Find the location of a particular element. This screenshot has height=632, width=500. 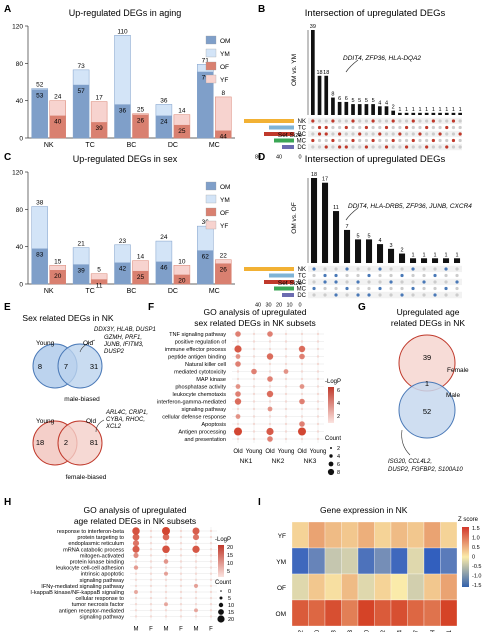

venn-e-male-b: 31 is located at coordinates (94, 366).